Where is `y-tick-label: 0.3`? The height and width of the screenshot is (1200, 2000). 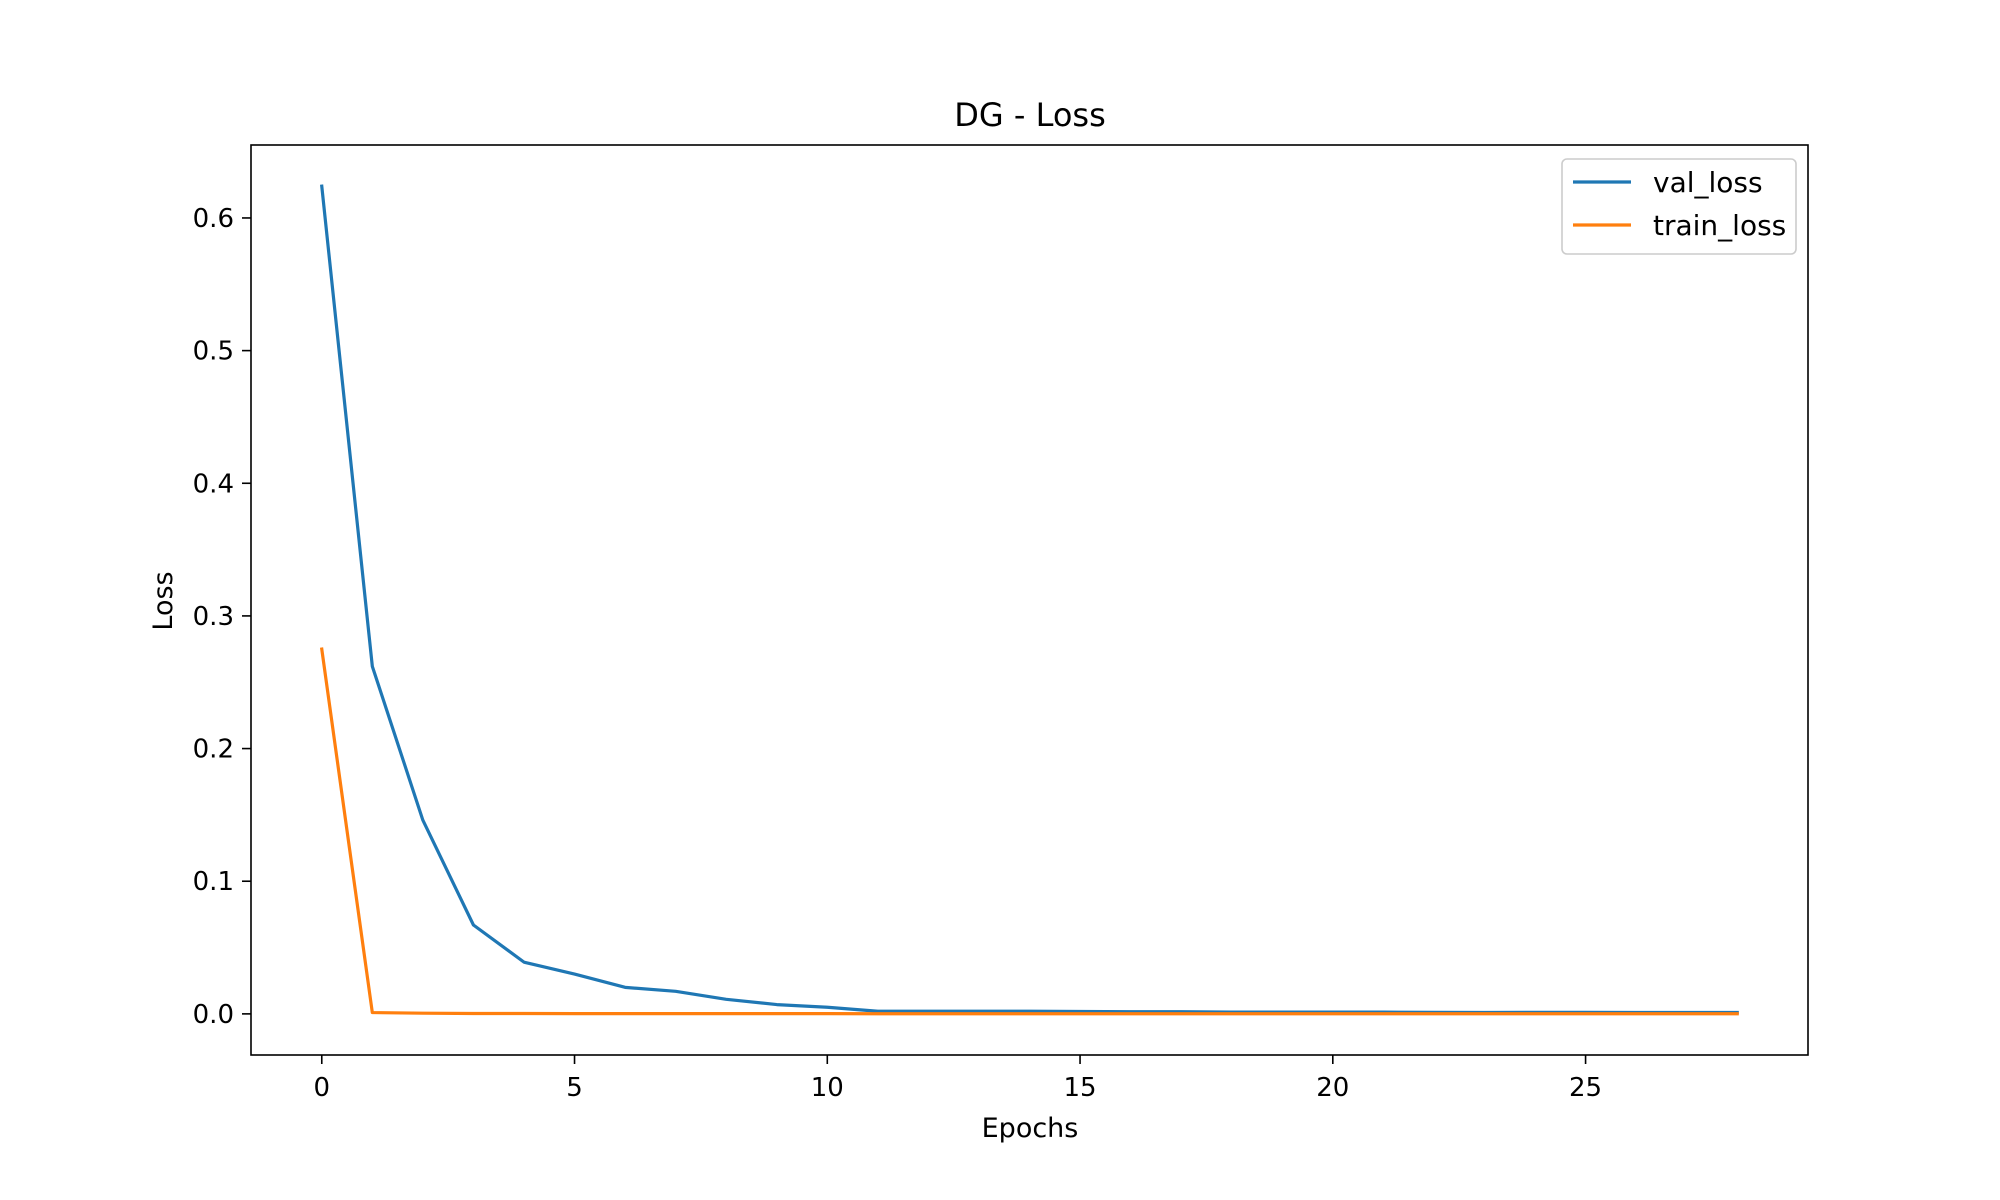
y-tick-label: 0.3 is located at coordinates (213, 617).